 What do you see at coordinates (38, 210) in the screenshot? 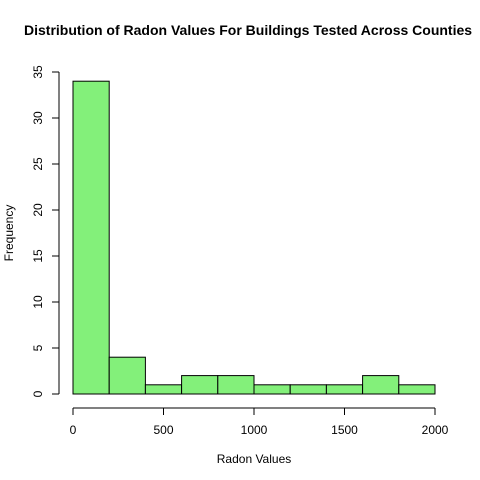
I see `y-tick-label: 20` at bounding box center [38, 210].